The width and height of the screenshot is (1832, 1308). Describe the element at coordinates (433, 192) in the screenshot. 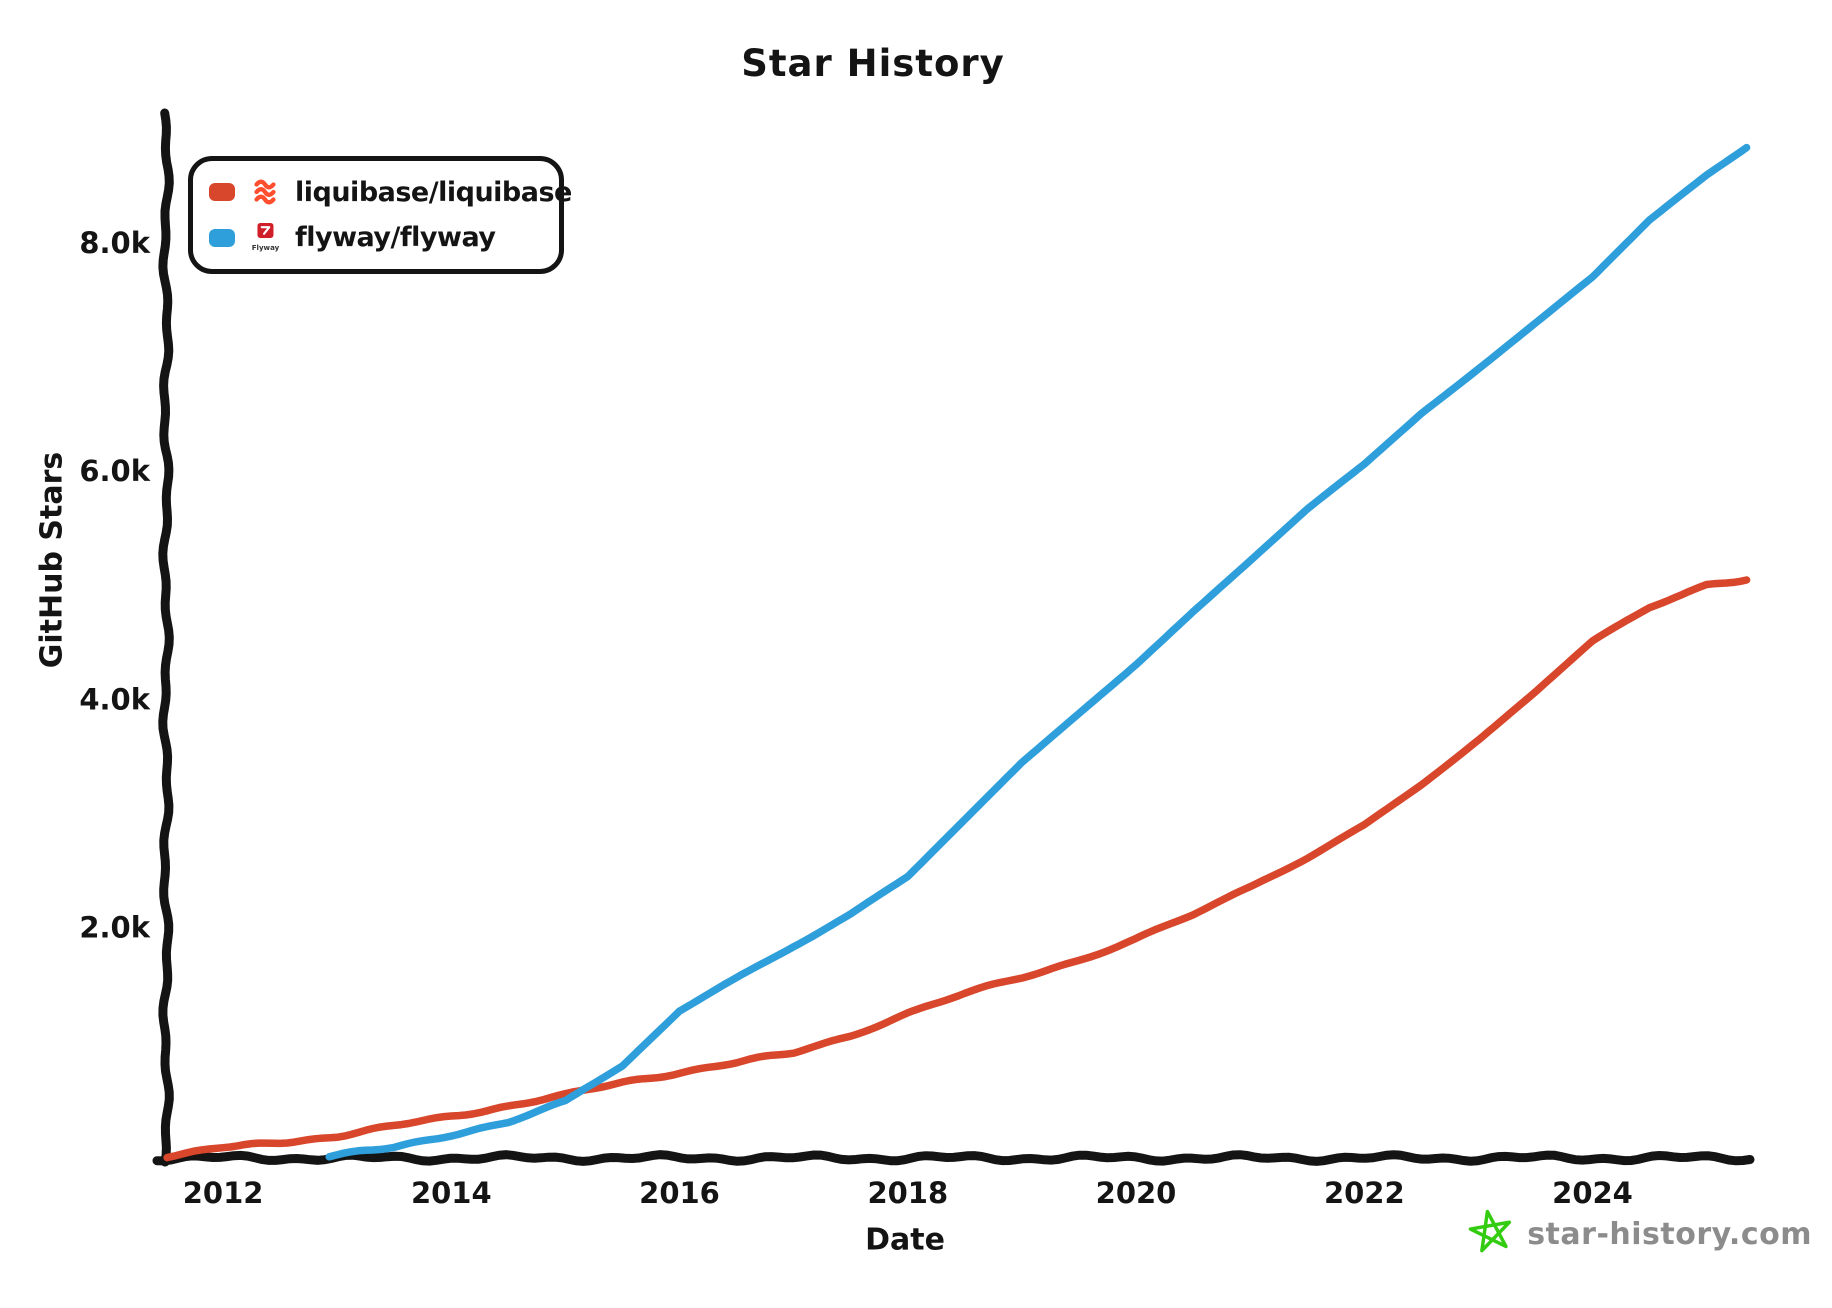

I see `legend-label-liquibase: liquibase/liquibase` at that location.